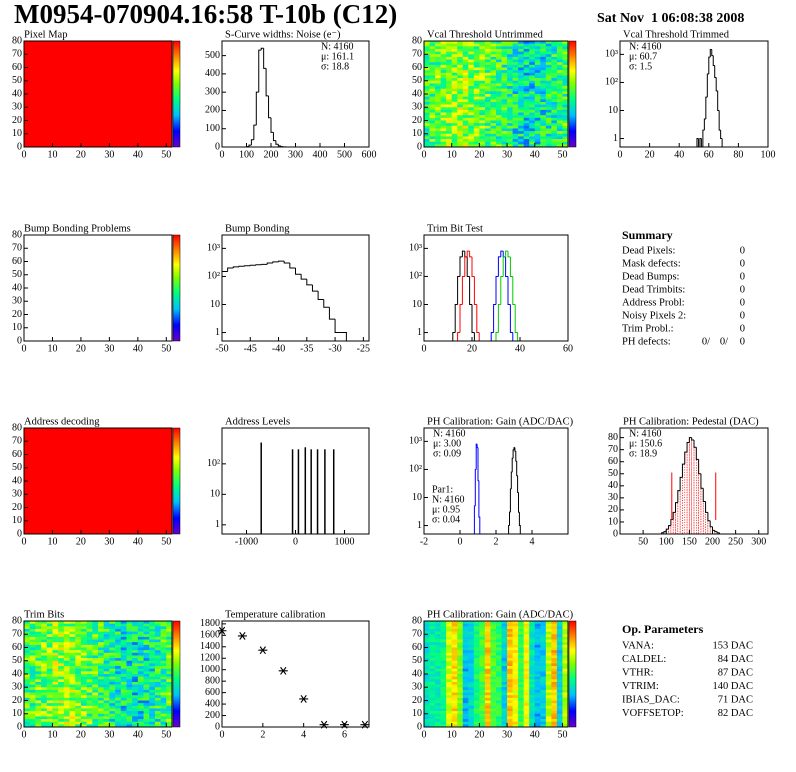 This screenshot has width=796, height=772. I want to click on y-tick-label: 50, so click(417, 660).